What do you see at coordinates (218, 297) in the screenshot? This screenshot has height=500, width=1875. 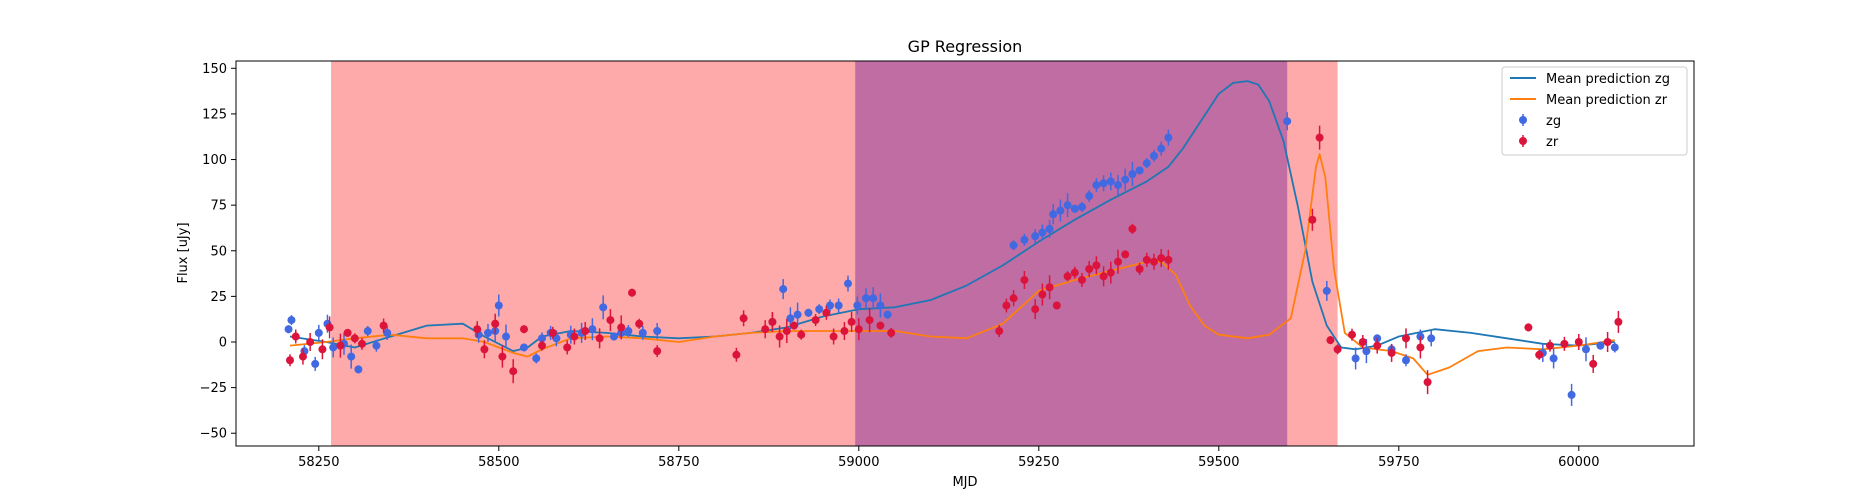 I see `y-tick-label: 25` at bounding box center [218, 297].